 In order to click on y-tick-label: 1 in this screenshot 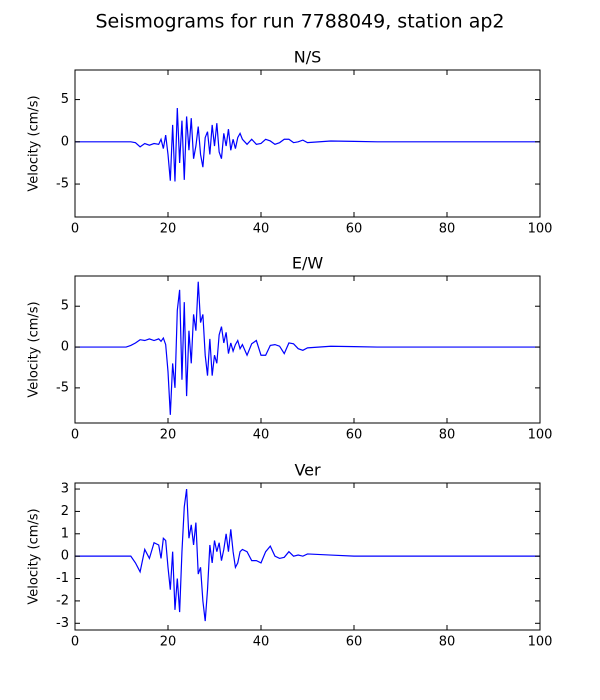, I will do `click(65, 533)`.